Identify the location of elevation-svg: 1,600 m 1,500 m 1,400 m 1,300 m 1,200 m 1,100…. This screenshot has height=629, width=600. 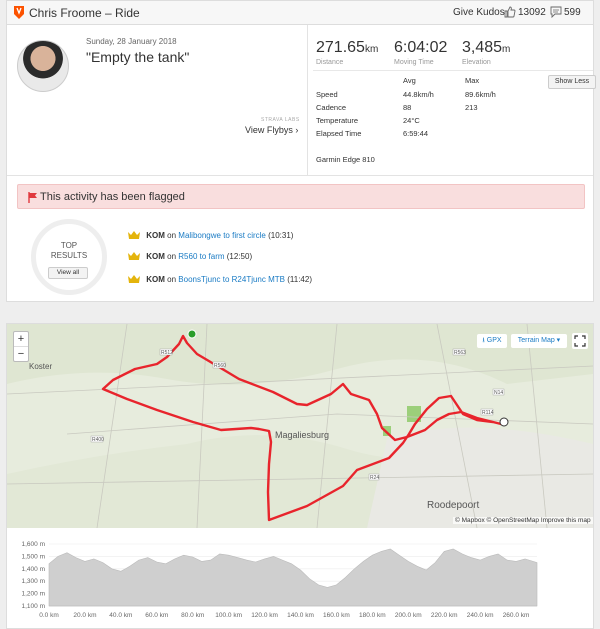
(280, 580).